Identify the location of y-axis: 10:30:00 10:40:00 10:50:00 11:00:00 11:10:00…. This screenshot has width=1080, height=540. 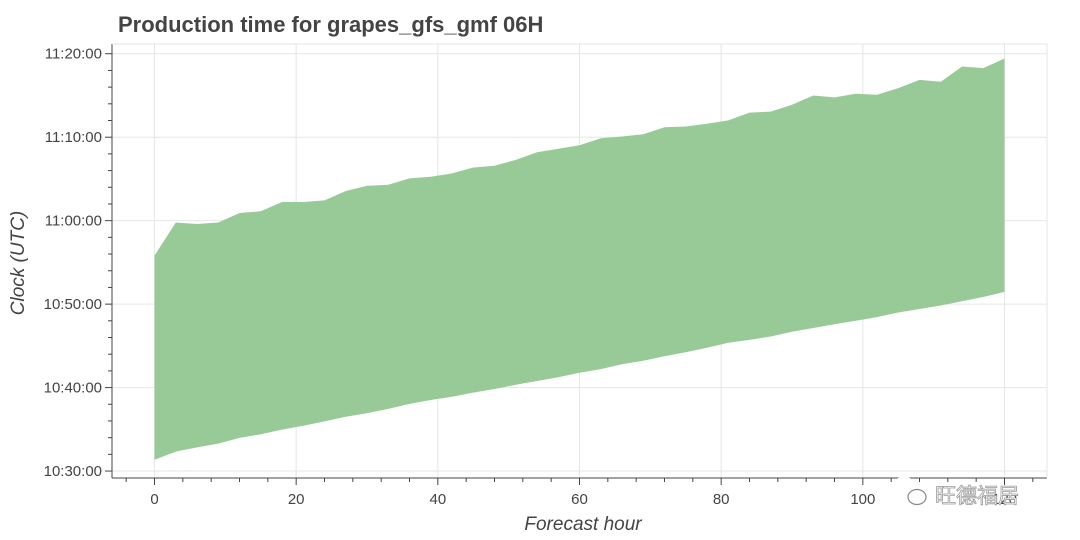
(78, 263).